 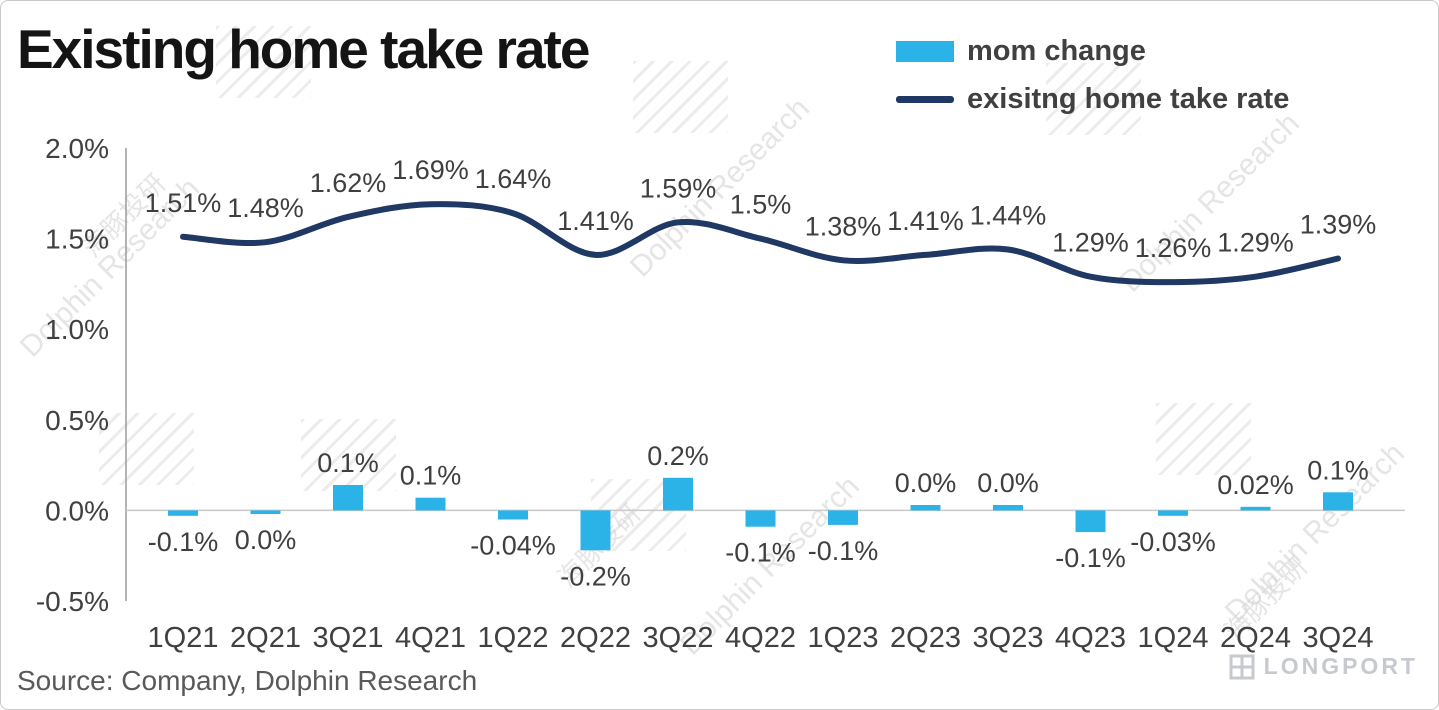 I want to click on legend-item-take-rate: exisitng home take rate, so click(x=1092, y=99).